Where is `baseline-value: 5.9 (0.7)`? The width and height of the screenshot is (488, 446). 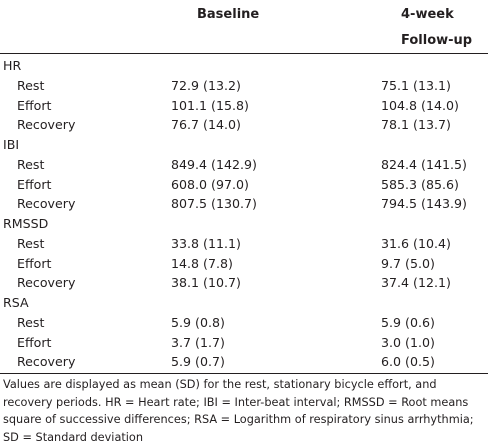 baseline-value: 5.9 (0.7) is located at coordinates (198, 362).